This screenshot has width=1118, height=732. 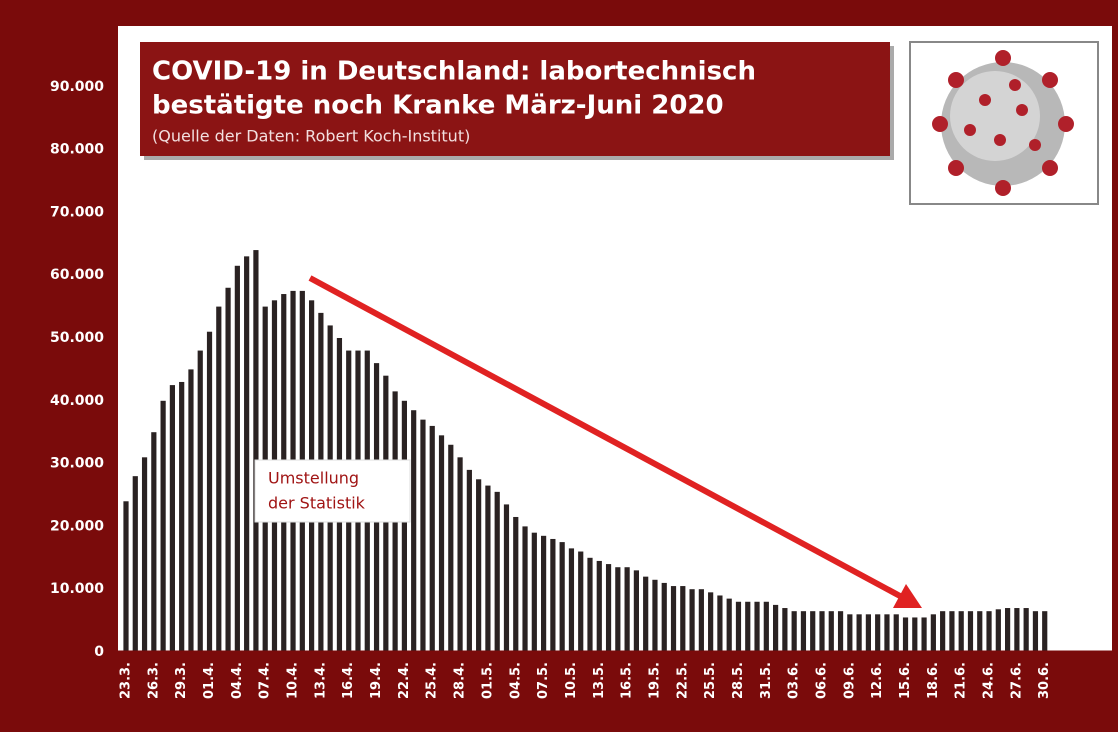 What do you see at coordinates (487, 680) in the screenshot?
I see `x-tick-label: 01.5.` at bounding box center [487, 680].